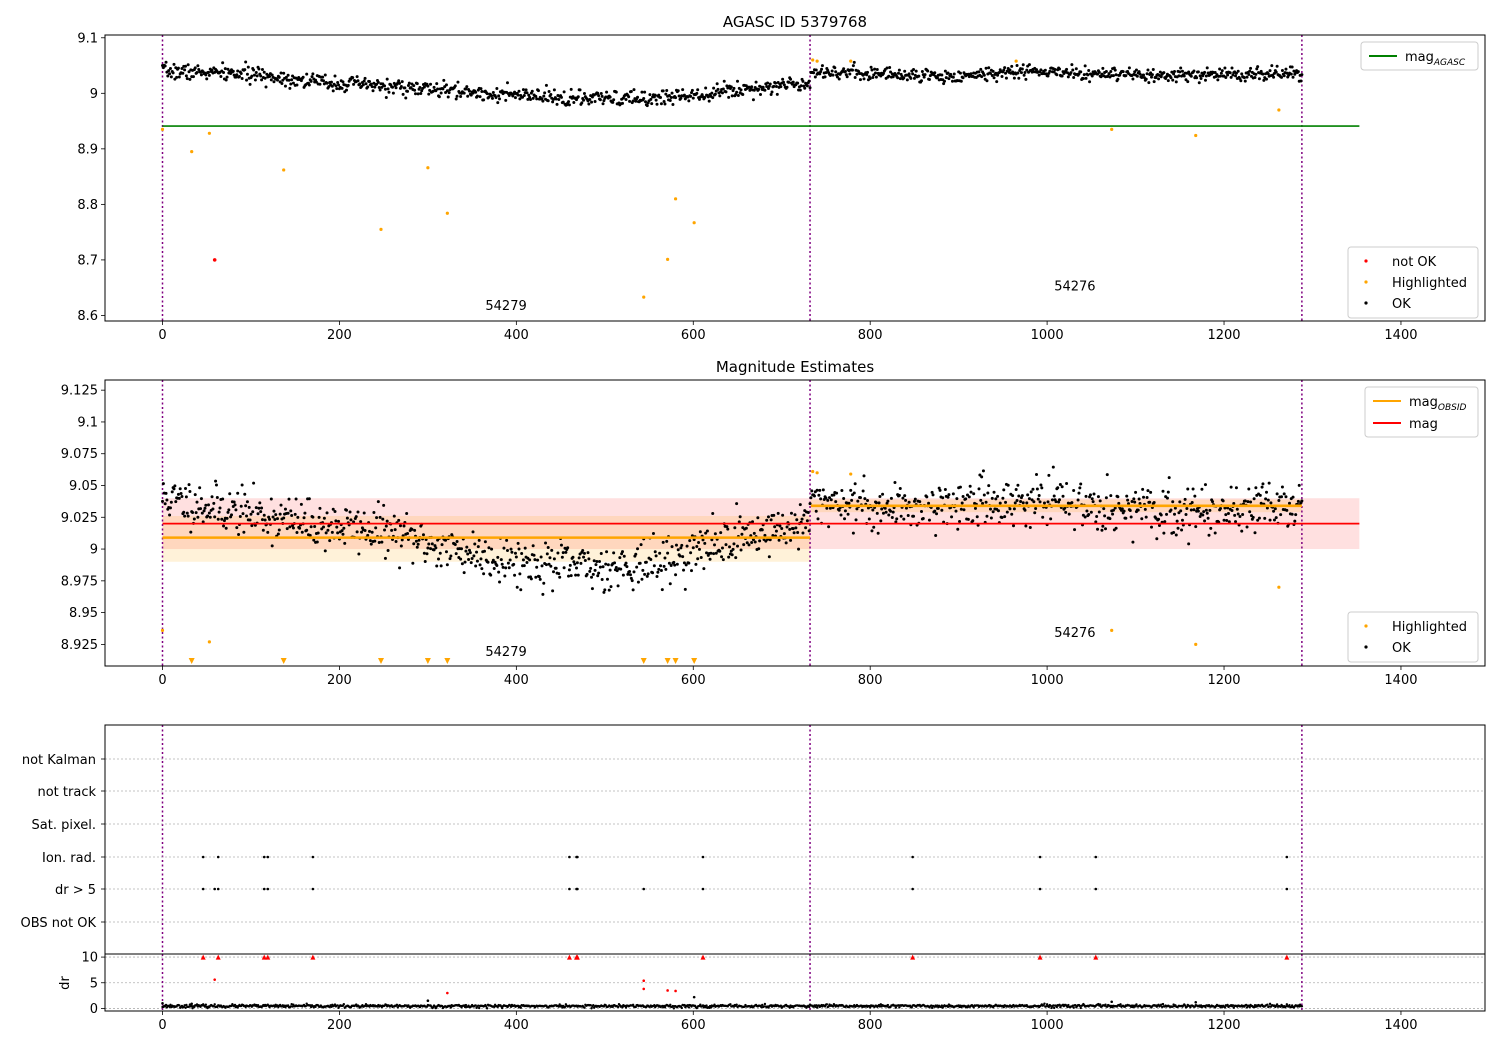 This screenshot has height=1050, width=1500. Describe the element at coordinates (64, 825) in the screenshot. I see `flag-category-label: Sat. pixel.` at that location.